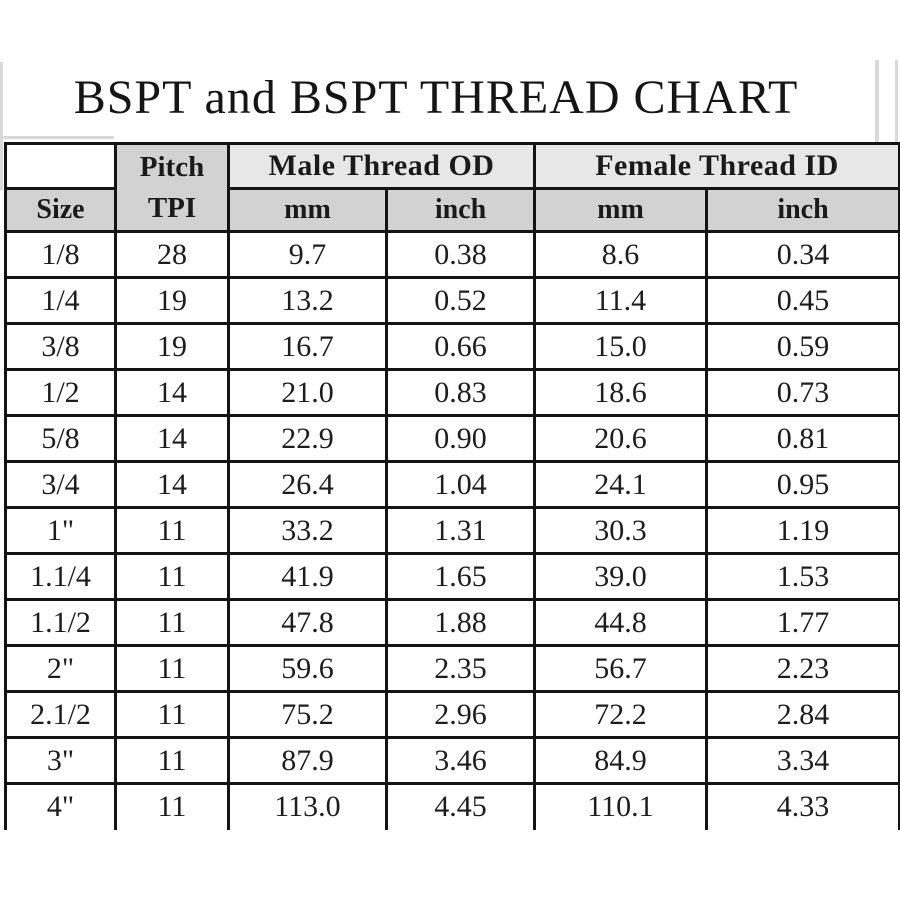  Describe the element at coordinates (620, 210) in the screenshot. I see `female-mm-header: mm` at that location.